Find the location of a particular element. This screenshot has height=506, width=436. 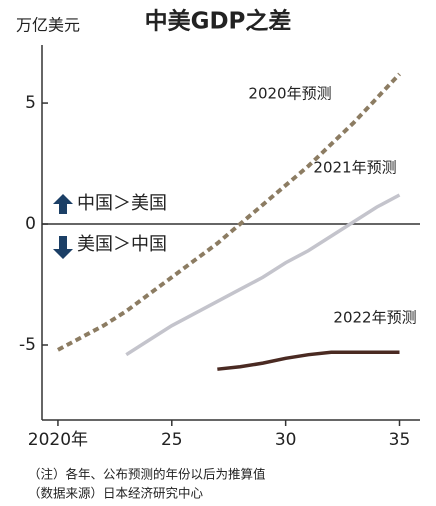

annotation: 美国＞中国 is located at coordinates (122, 244).